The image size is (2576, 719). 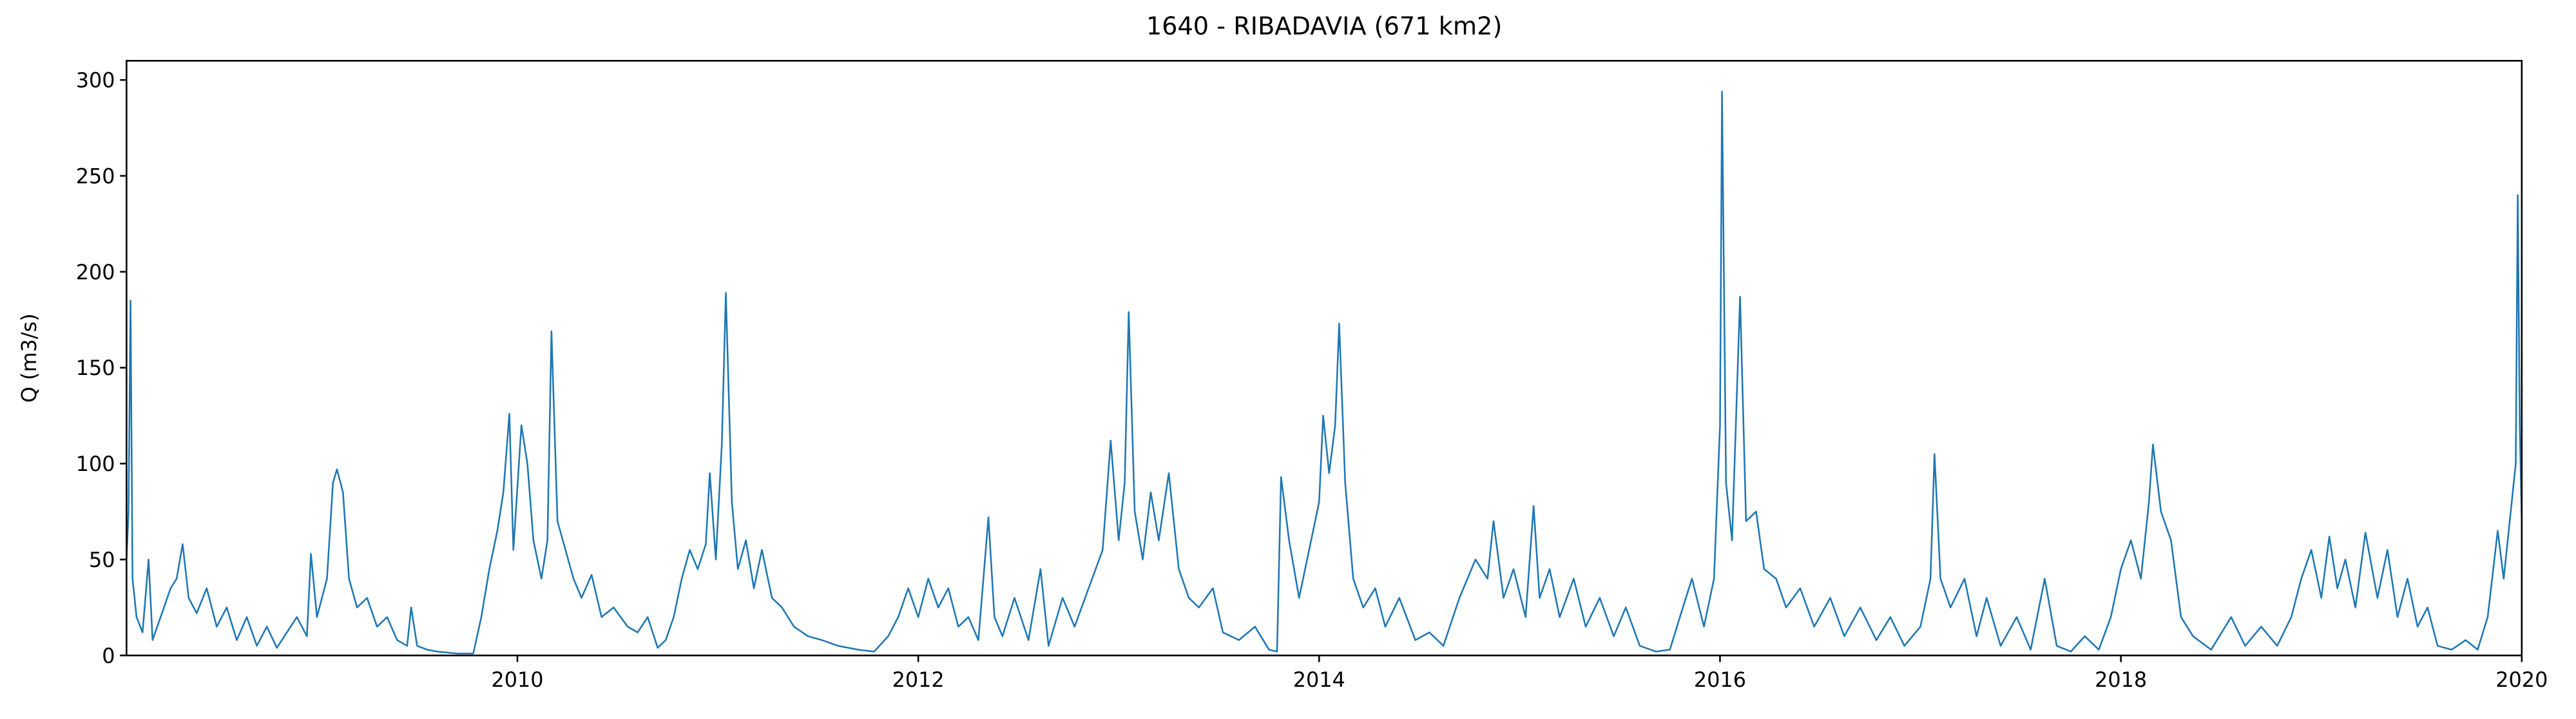 What do you see at coordinates (95, 272) in the screenshot?
I see `y-tick-label: 200` at bounding box center [95, 272].